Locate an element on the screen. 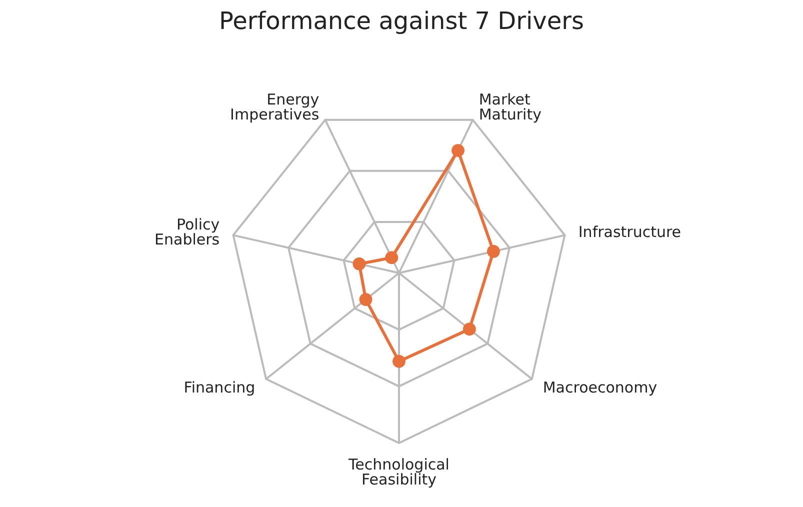 The image size is (803, 507). spoke-label: Macroeconomy is located at coordinates (600, 387).